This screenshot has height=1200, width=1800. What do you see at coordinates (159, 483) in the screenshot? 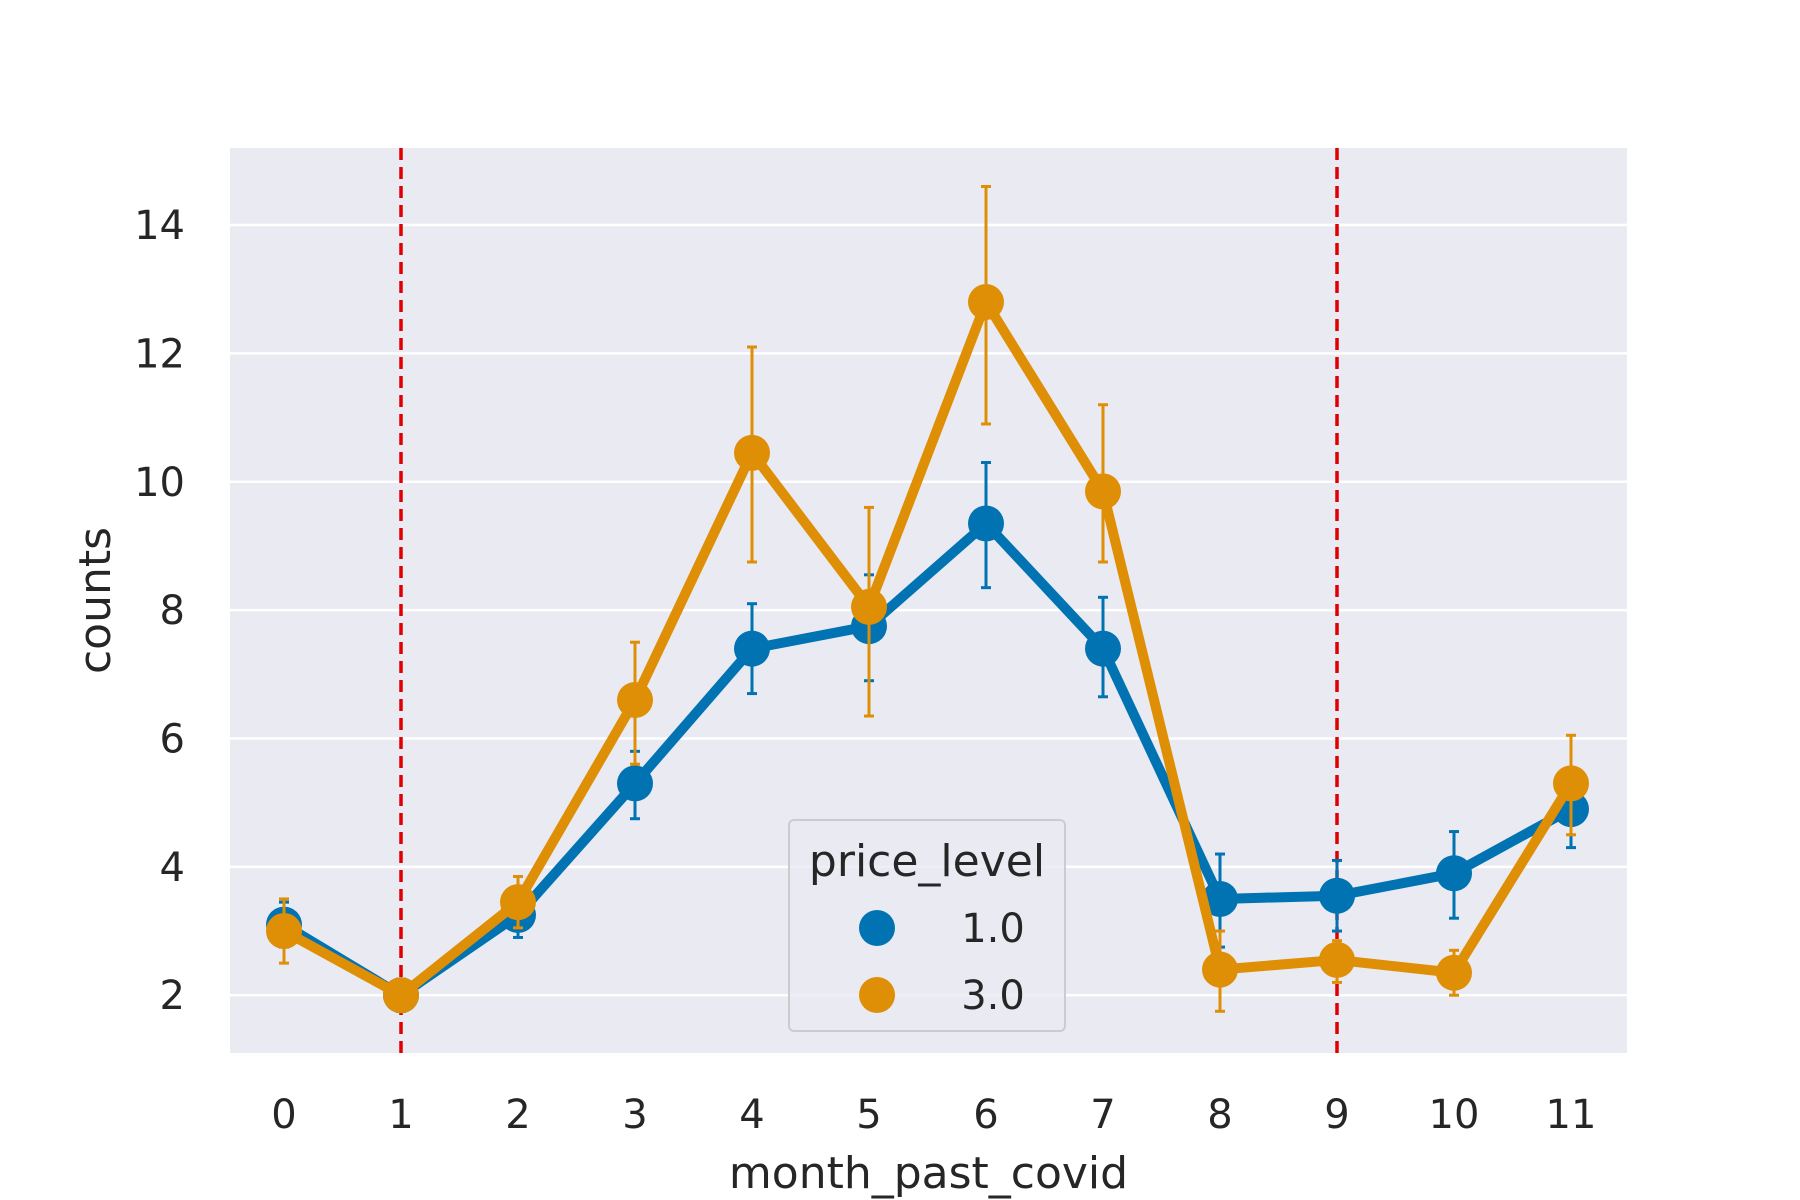
I see `y-tick-label: 10` at bounding box center [159, 483].